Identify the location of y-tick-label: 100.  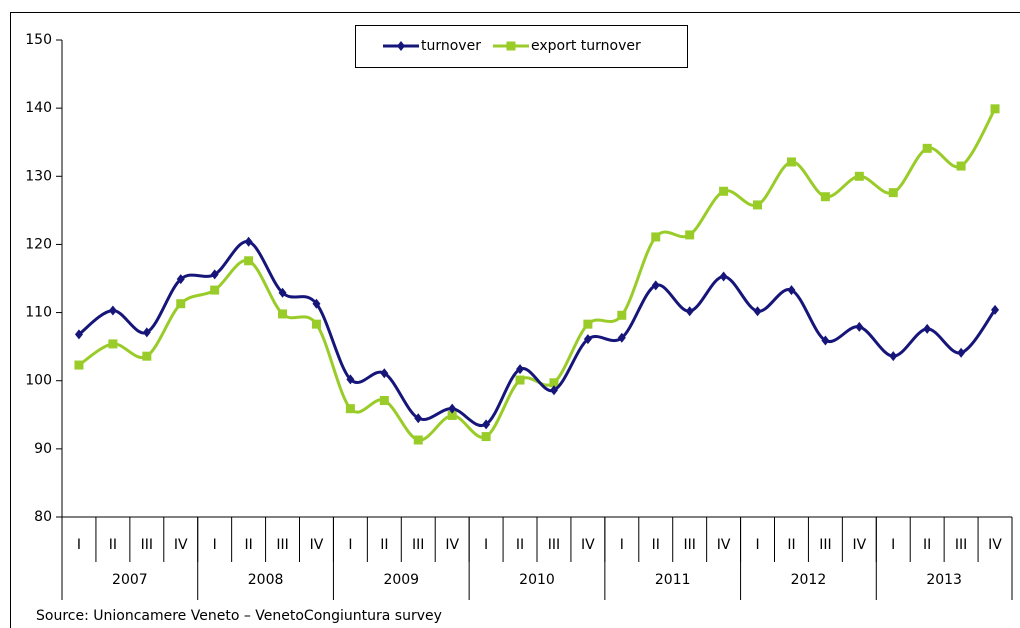
(38, 381).